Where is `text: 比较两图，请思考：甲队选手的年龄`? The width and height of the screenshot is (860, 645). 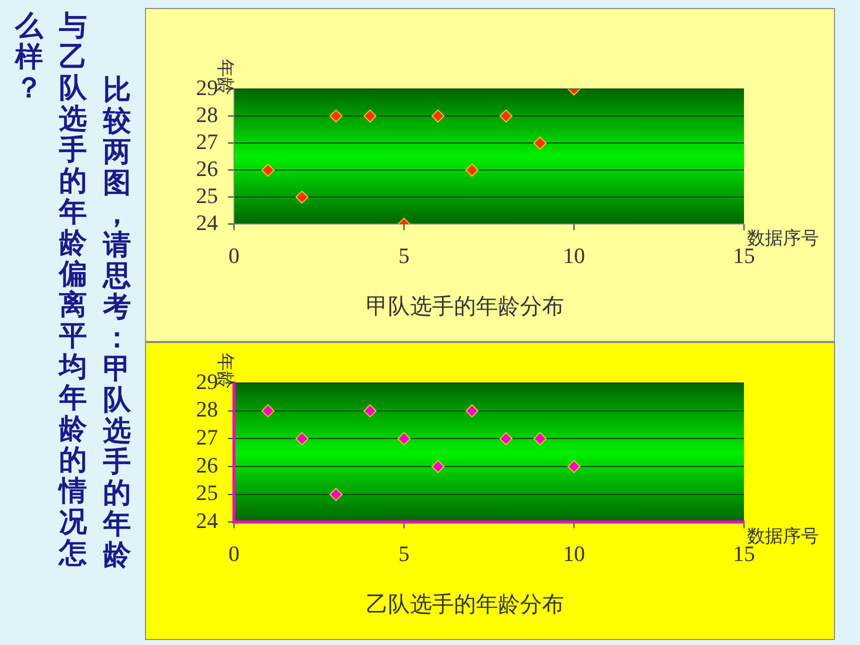
text: 比较两图，请思考：甲队选手的年龄 is located at coordinates (117, 322).